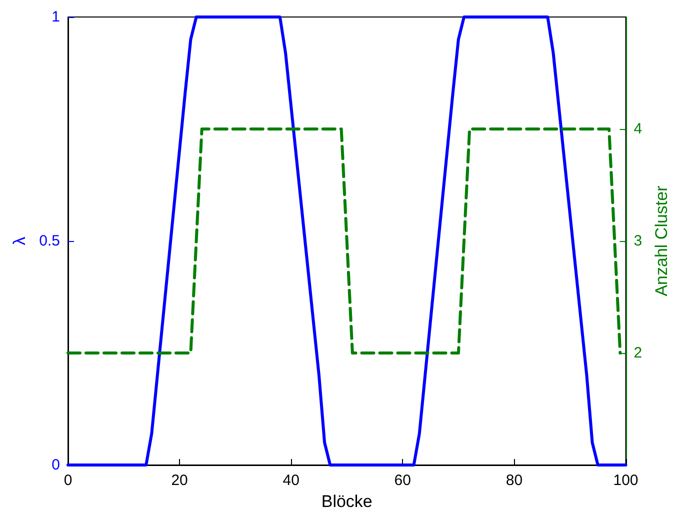 This screenshot has height=516, width=678. Describe the element at coordinates (638, 129) in the screenshot. I see `y2-tick-label: 4` at that location.